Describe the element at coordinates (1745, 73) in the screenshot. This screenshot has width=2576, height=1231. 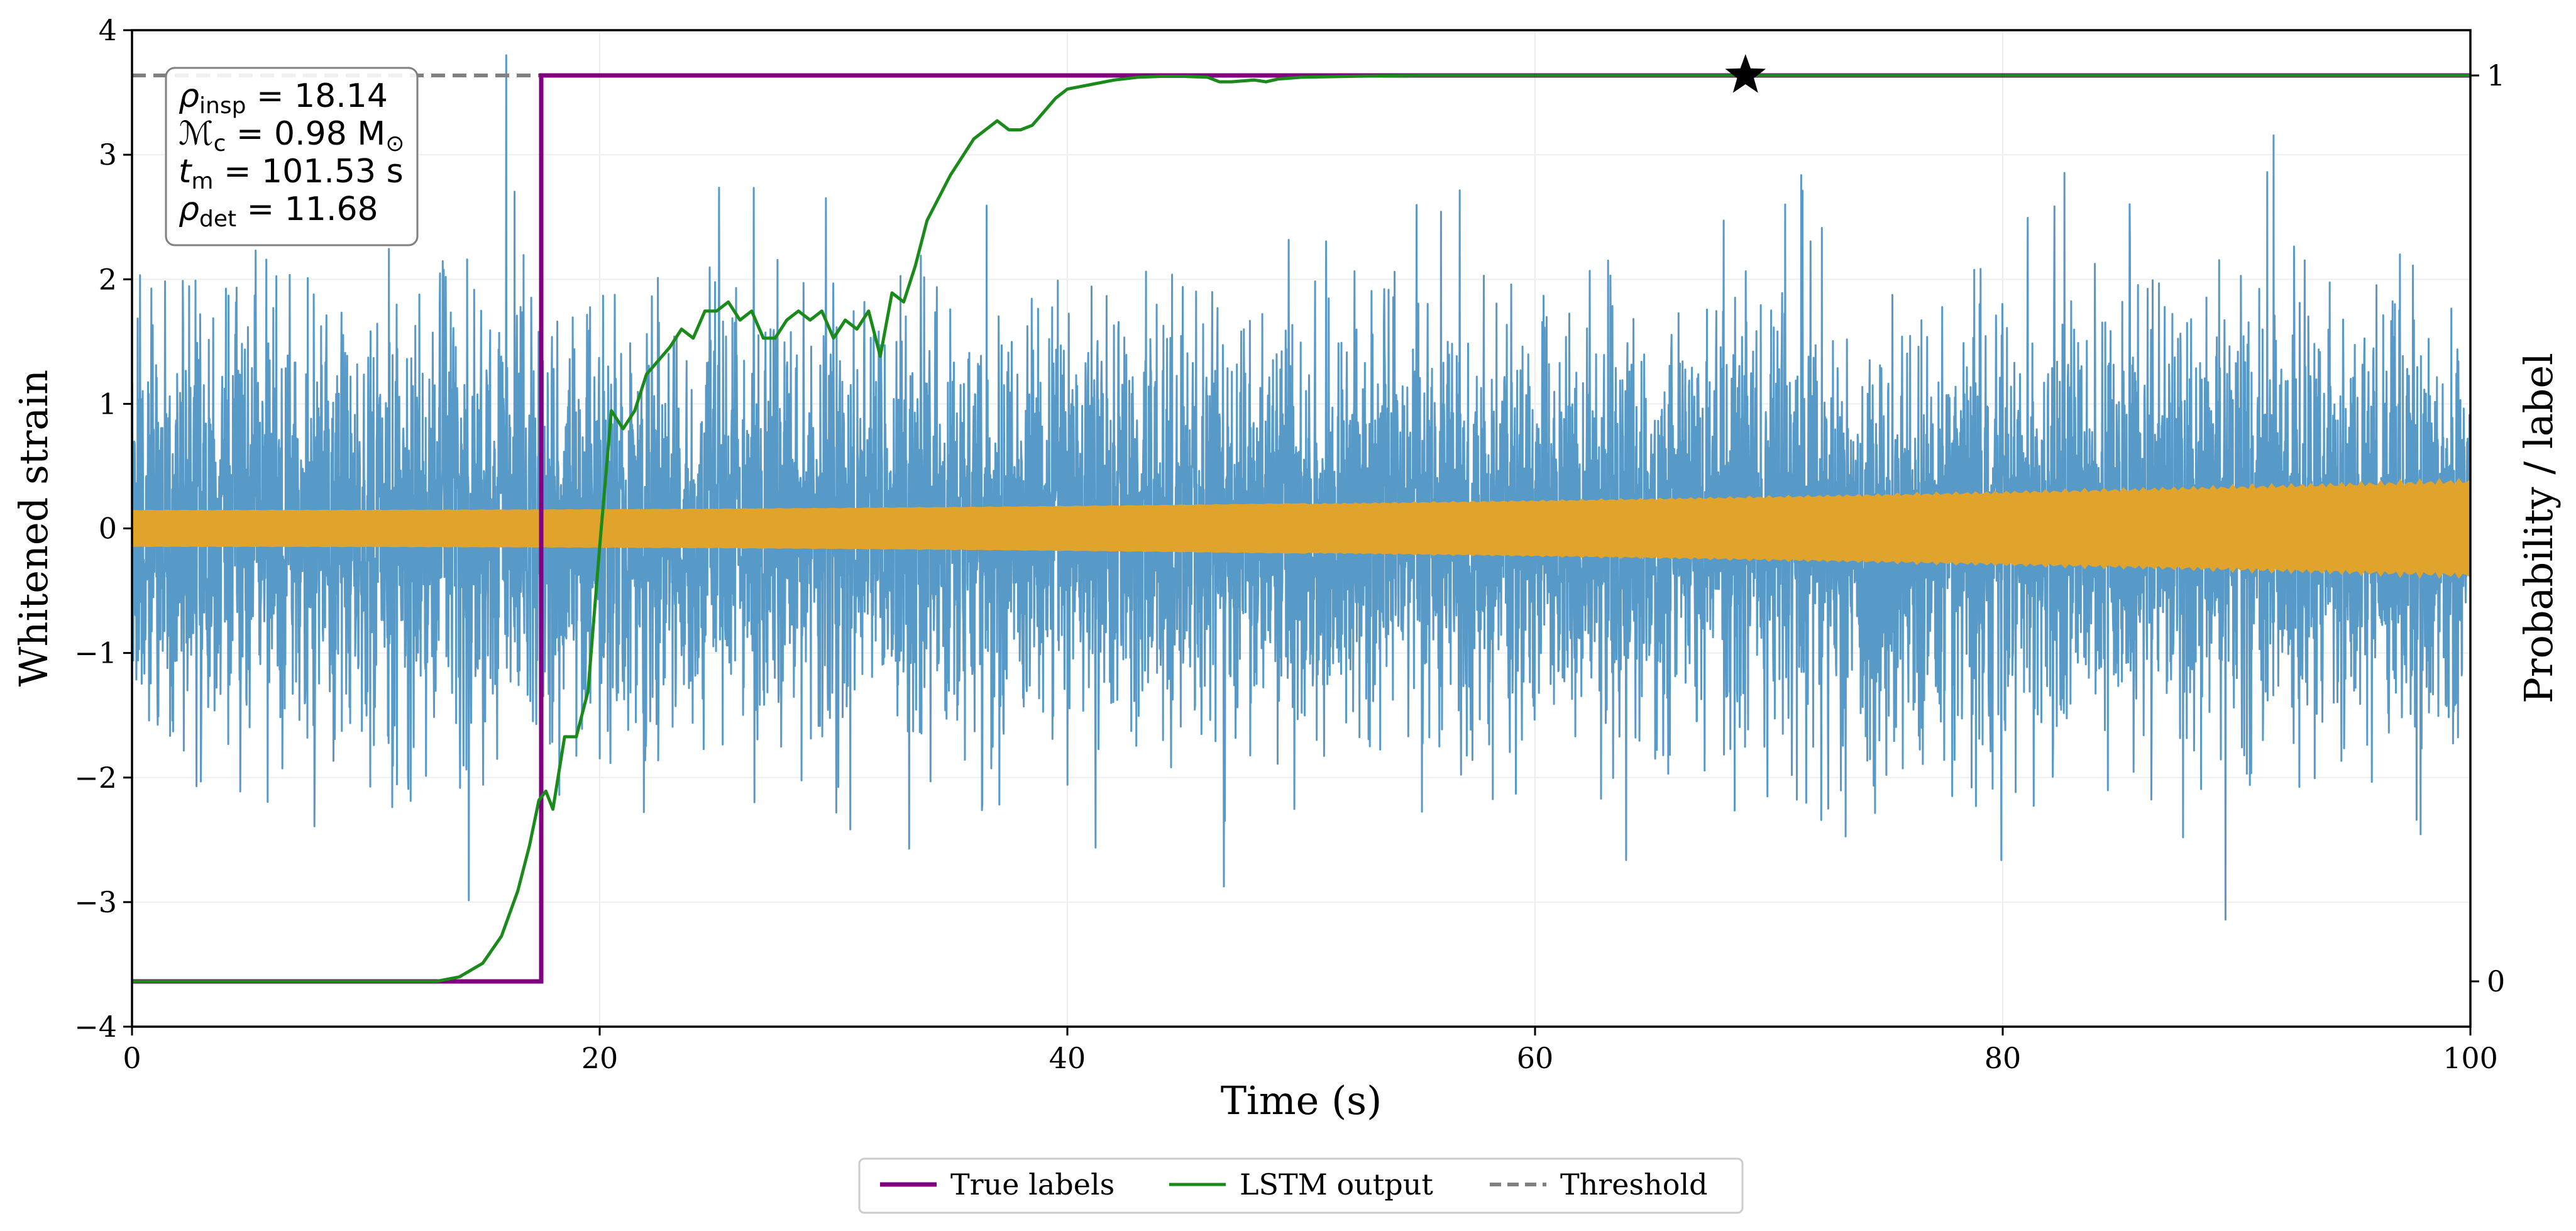
I see `detection-star-marker` at that location.